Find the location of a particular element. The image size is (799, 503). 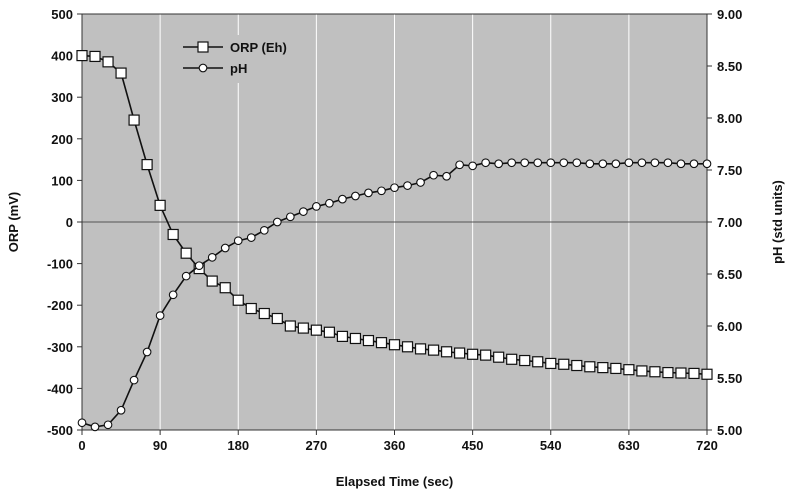

y-axis-title: ORP (mV) is located at coordinates (13, 222).